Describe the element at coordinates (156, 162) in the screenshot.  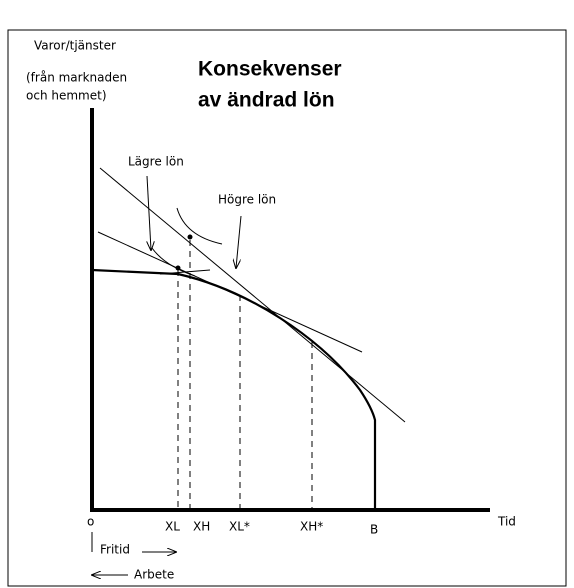
I see `annotation: Lägre lön` at that location.